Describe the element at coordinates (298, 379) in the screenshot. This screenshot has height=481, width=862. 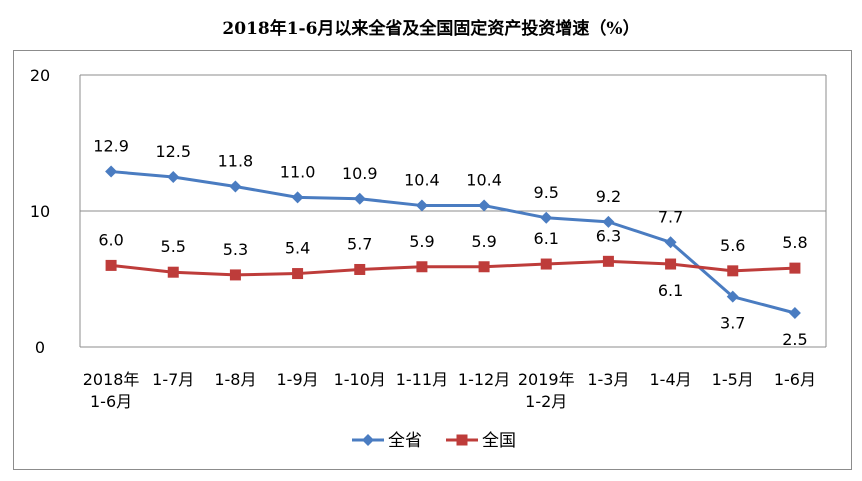
I see `x-tick-label: 1-9月` at that location.